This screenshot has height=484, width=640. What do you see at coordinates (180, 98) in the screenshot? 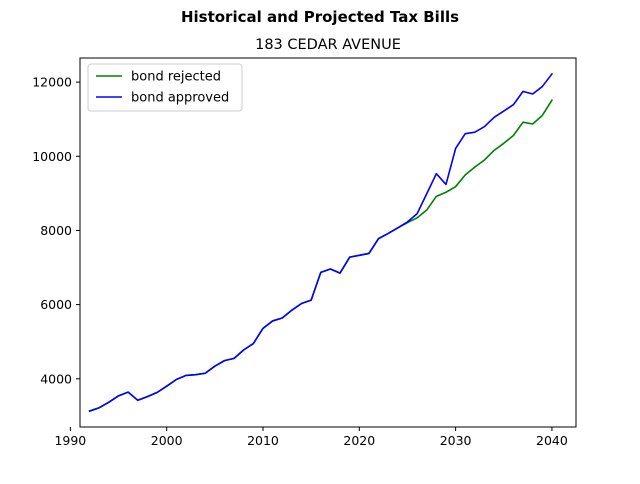
I see `legend-label-1: bond approved` at bounding box center [180, 98].